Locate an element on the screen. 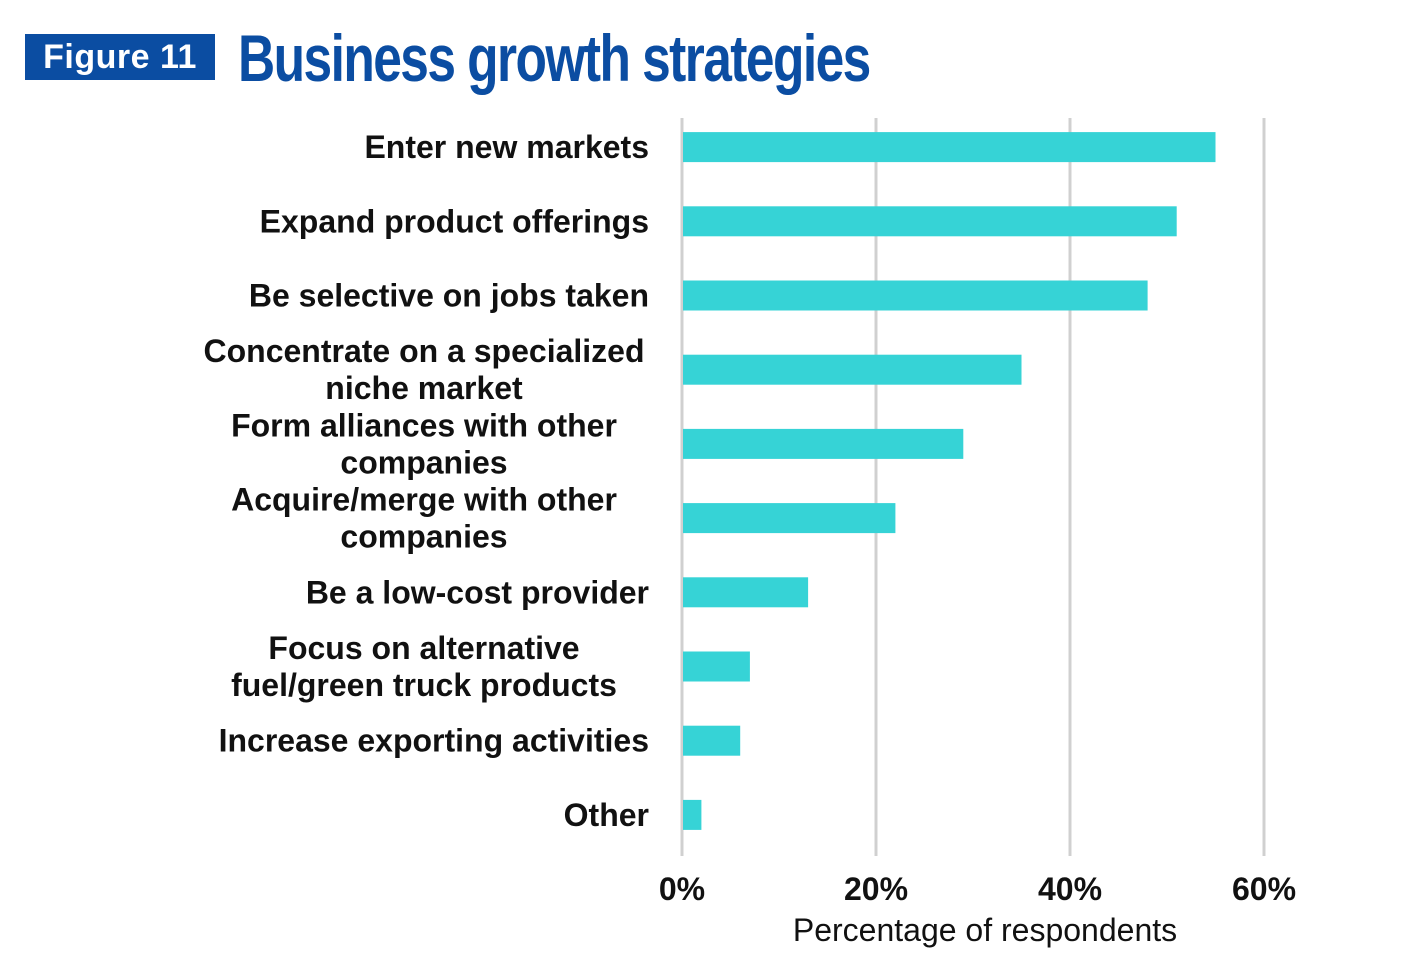  x-tick-label: 20% is located at coordinates (876, 889).